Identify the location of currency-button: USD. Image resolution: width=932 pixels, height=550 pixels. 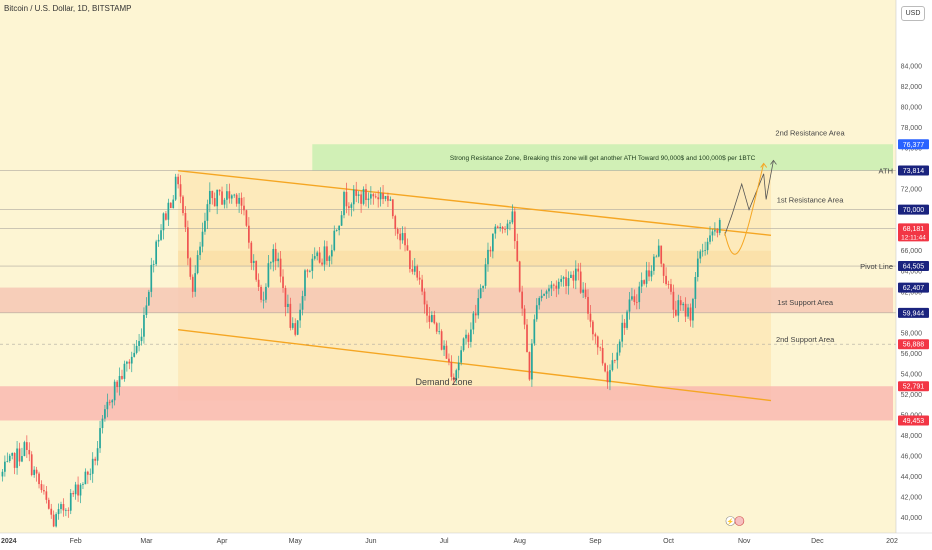
(913, 13).